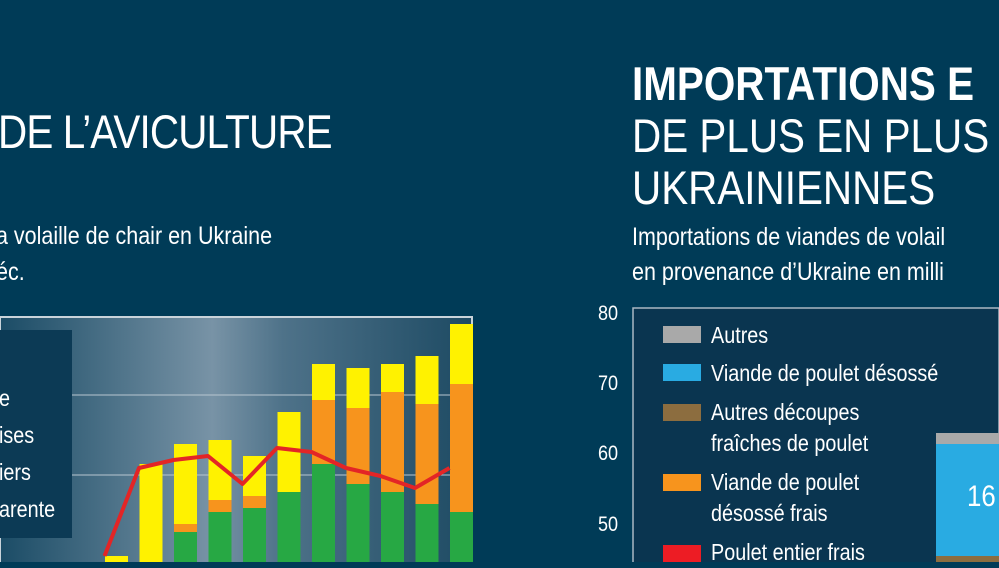 Image resolution: width=999 pixels, height=568 pixels. Describe the element at coordinates (276, 501) in the screenshot. I see `left-series-line` at that location.